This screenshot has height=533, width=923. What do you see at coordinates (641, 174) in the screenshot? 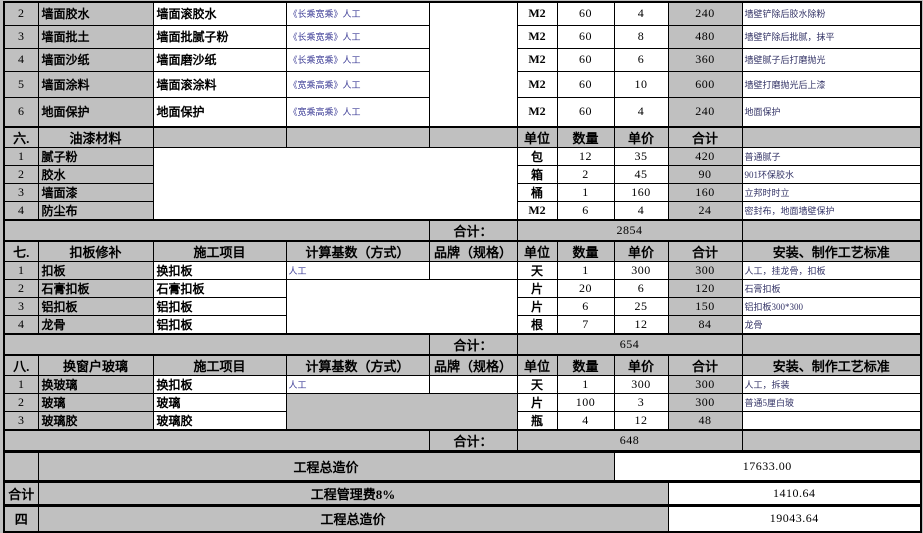
I see `cell-unit-price: 45` at bounding box center [641, 174].